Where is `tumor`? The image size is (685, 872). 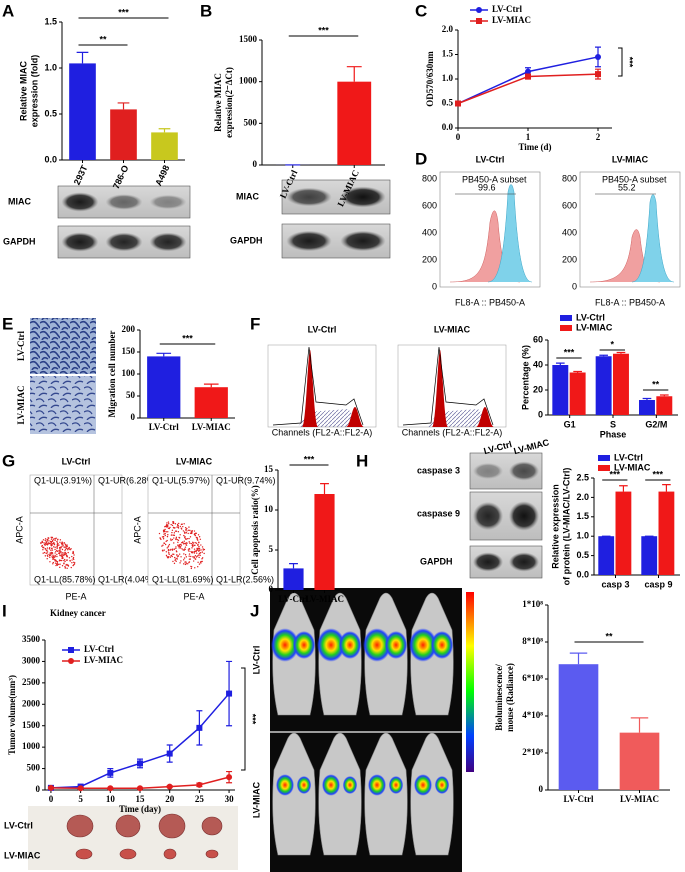
tumor is located at coordinates (172, 826).